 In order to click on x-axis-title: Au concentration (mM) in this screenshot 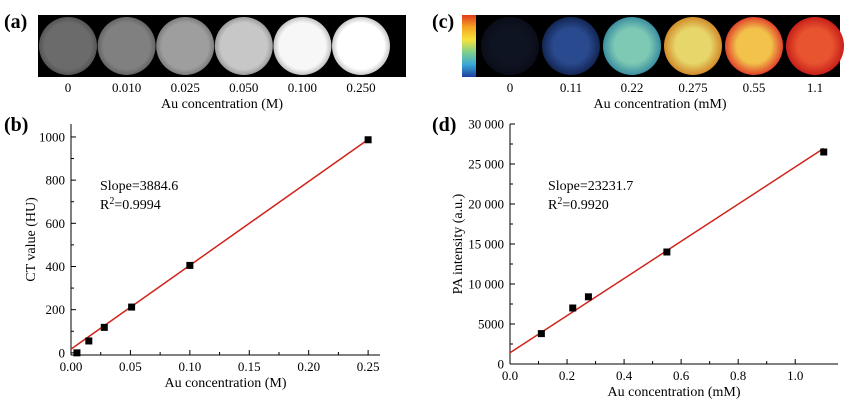, I will do `click(674, 392)`.